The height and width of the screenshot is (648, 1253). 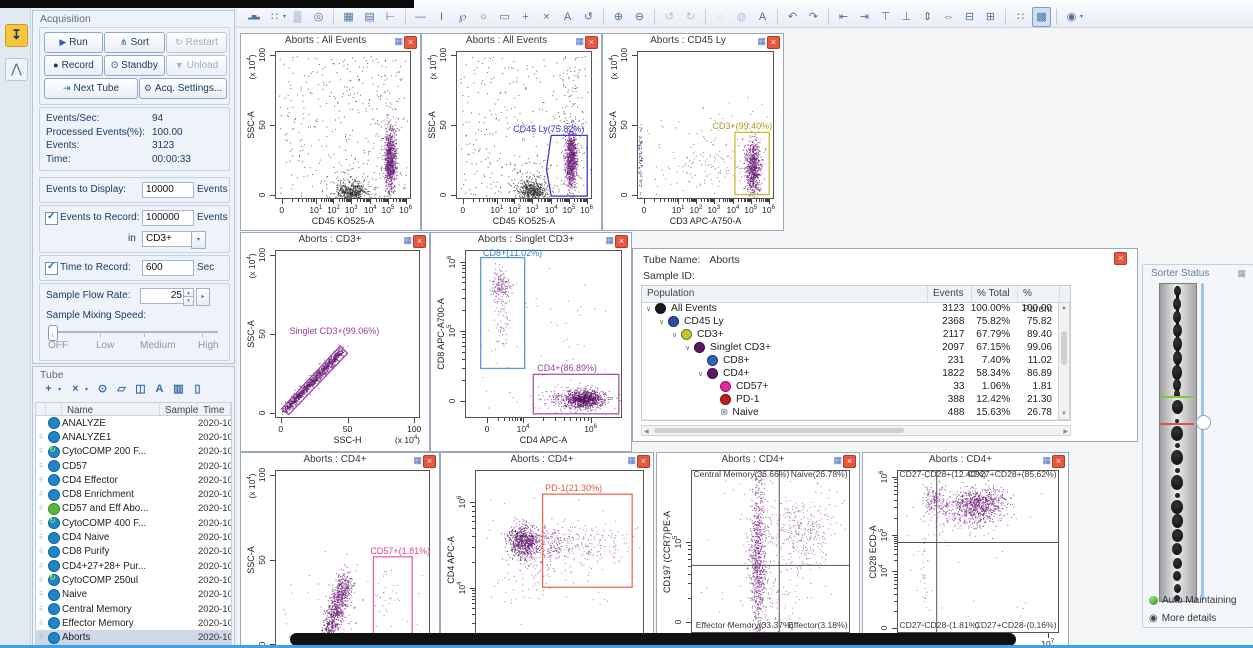 What do you see at coordinates (51, 268) in the screenshot?
I see `time-to-record-checkbox` at bounding box center [51, 268].